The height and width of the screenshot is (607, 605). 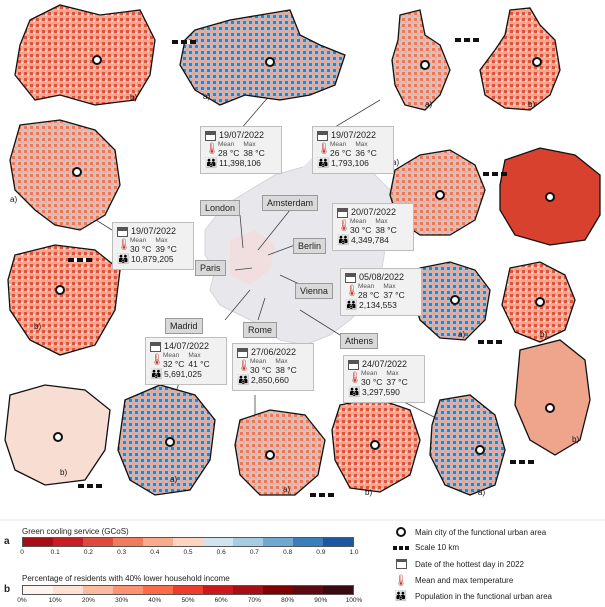 I want to click on legend-a-letter: a, so click(x=7, y=541).